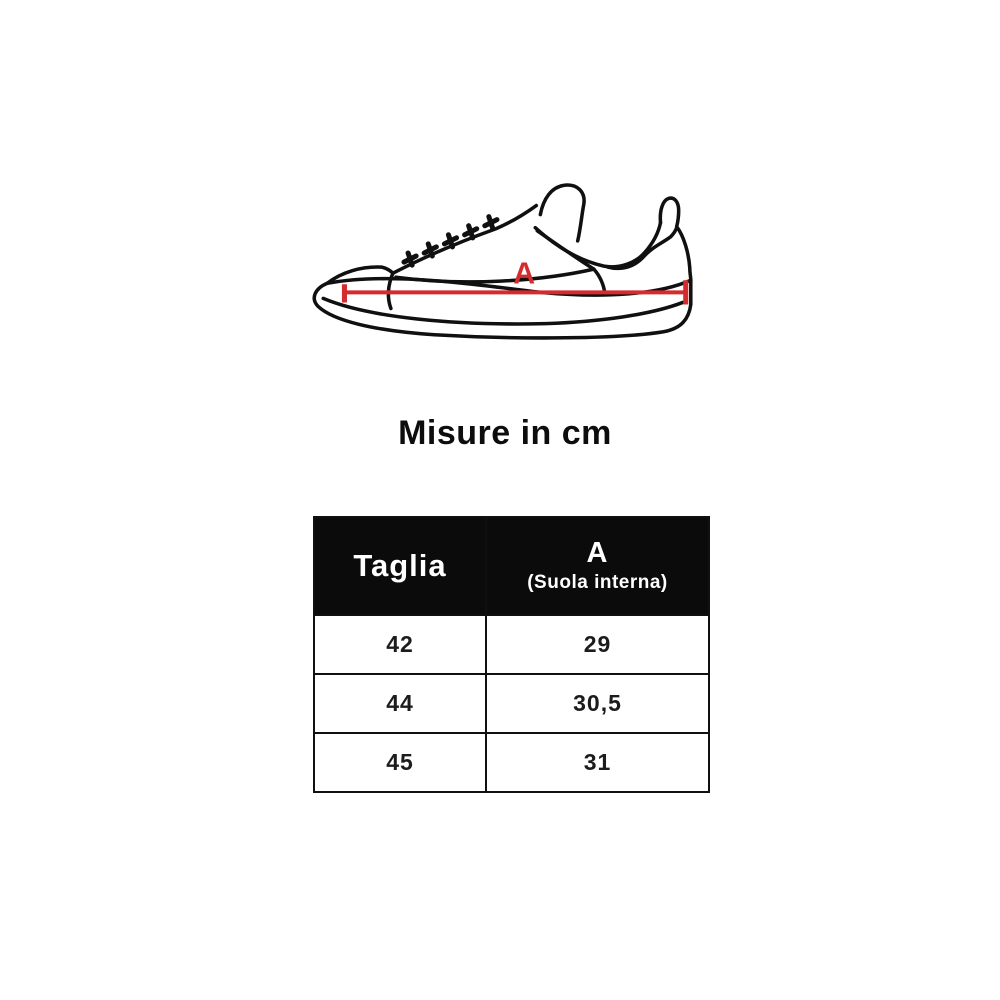 This screenshot has width=1000, height=1000. I want to click on table-row: 44 30,5, so click(511, 703).